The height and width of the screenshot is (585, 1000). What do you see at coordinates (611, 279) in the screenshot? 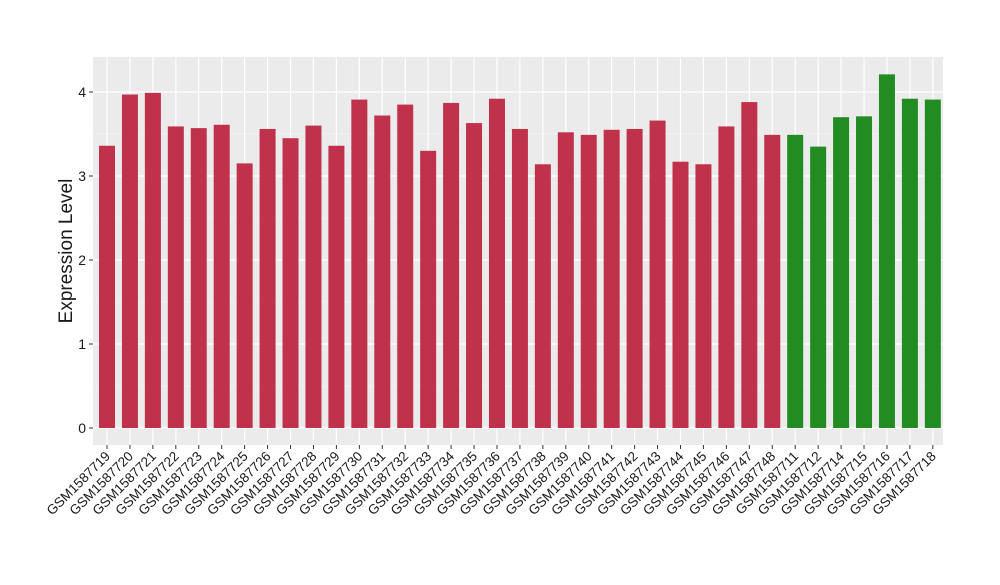
I see `bar-GSM1587741` at bounding box center [611, 279].